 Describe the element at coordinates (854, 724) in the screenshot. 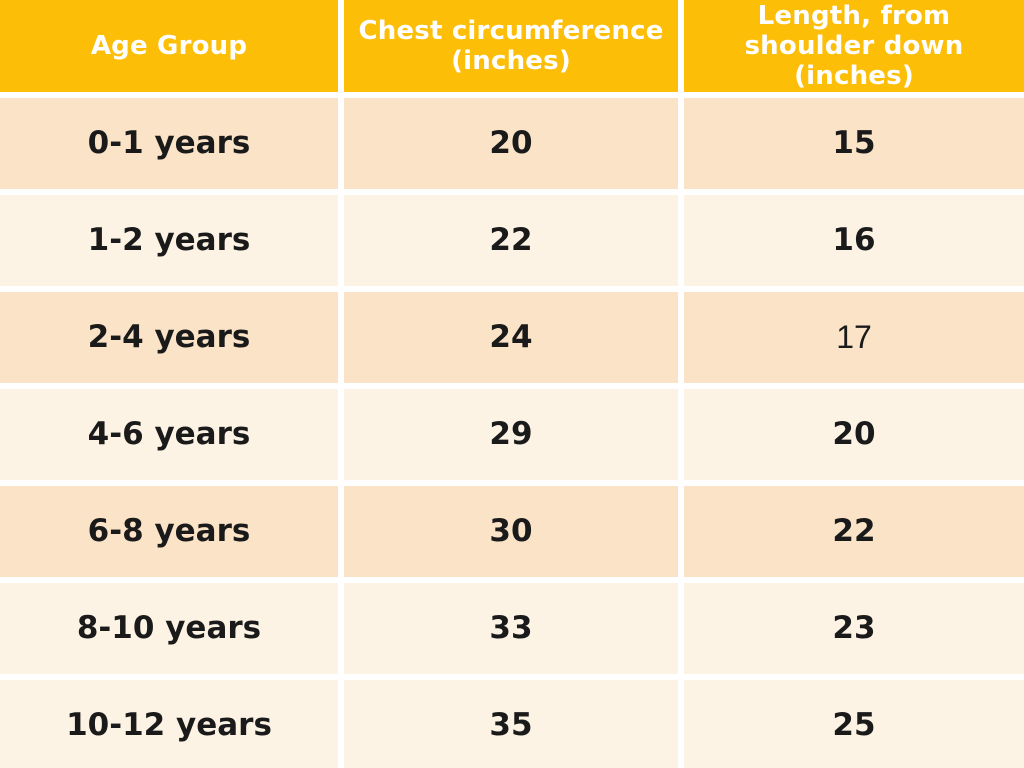

I see `length-cell: 25` at that location.